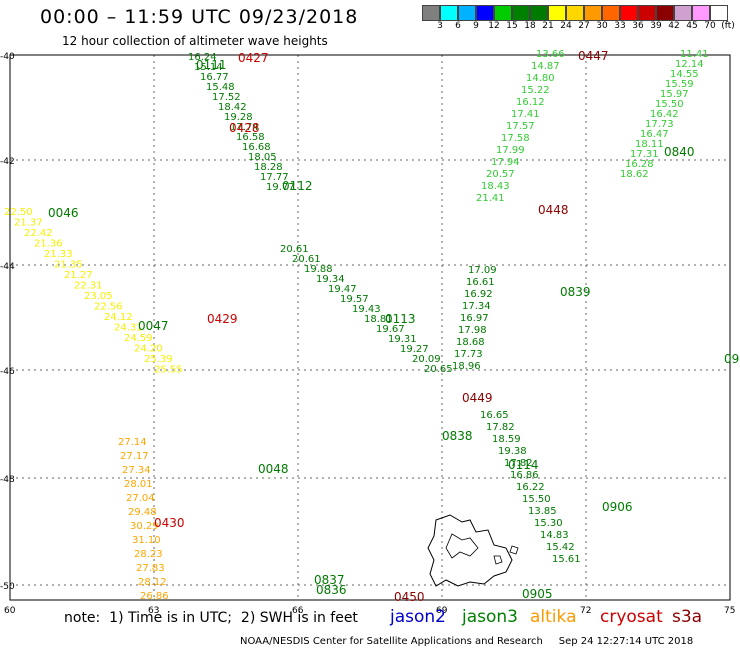  Describe the element at coordinates (482, 270) in the screenshot. I see `wave-height-value: 17.09` at that location.